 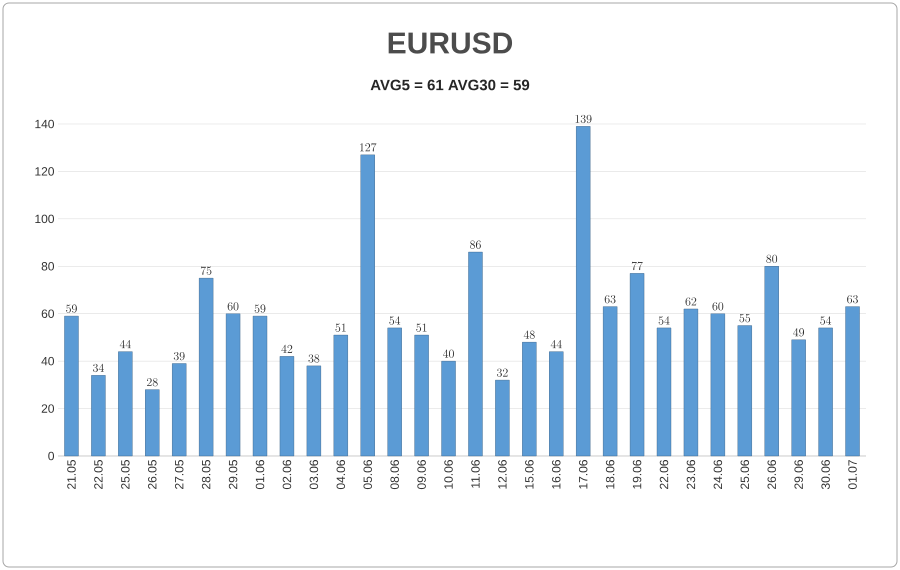 I want to click on data-label: 40, so click(x=448, y=354).